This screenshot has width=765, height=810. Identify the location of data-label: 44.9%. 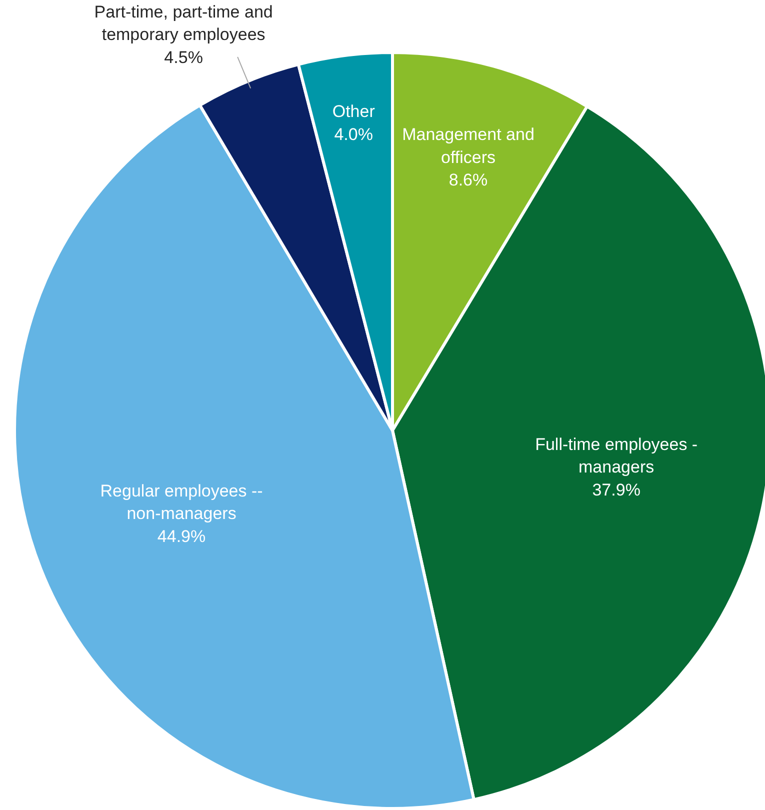
(181, 536).